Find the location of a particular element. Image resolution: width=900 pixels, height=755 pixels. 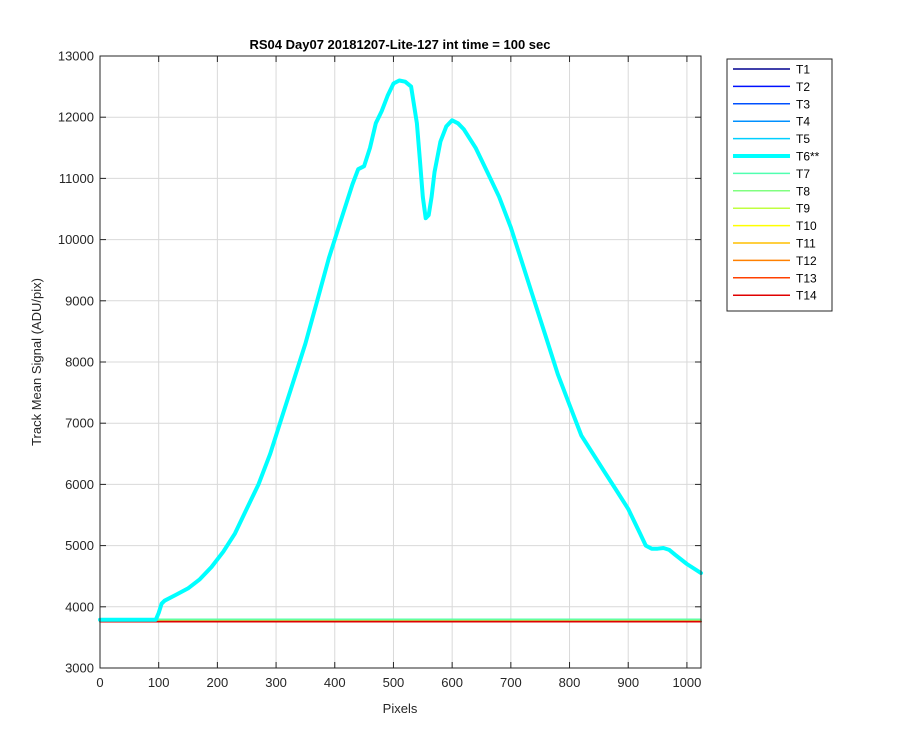

legend-label-t5: T5 is located at coordinates (803, 139).